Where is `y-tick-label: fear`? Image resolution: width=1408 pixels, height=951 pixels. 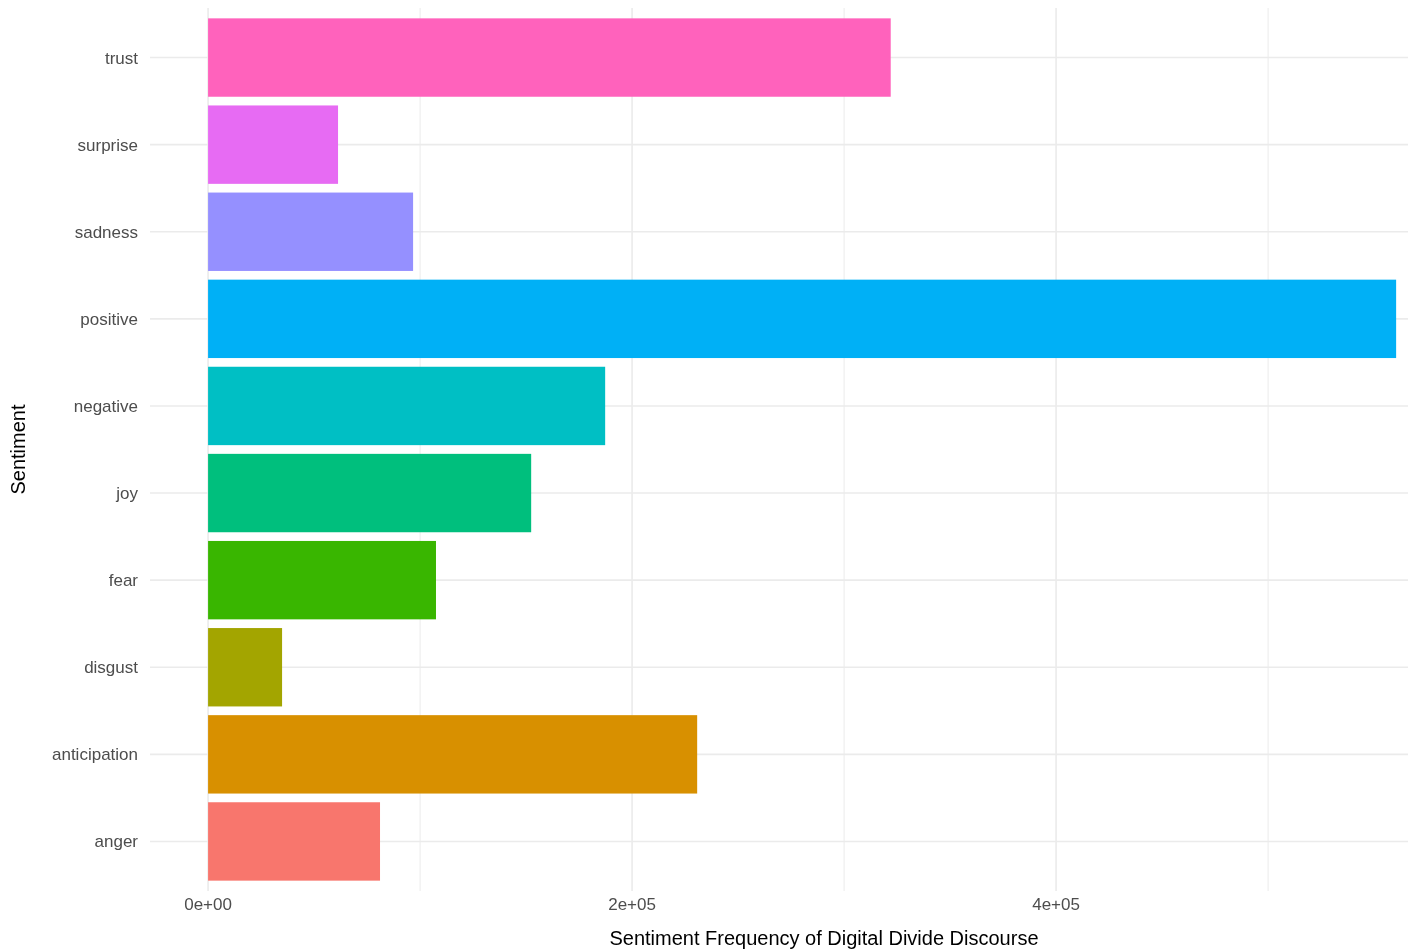
y-tick-label: fear is located at coordinates (123, 581).